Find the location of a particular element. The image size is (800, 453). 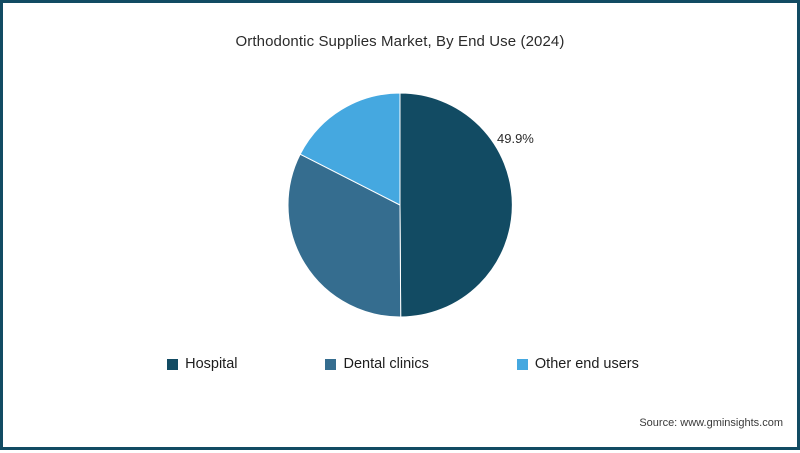

legend-item-dental-clinics: Dental clinics is located at coordinates (377, 364).